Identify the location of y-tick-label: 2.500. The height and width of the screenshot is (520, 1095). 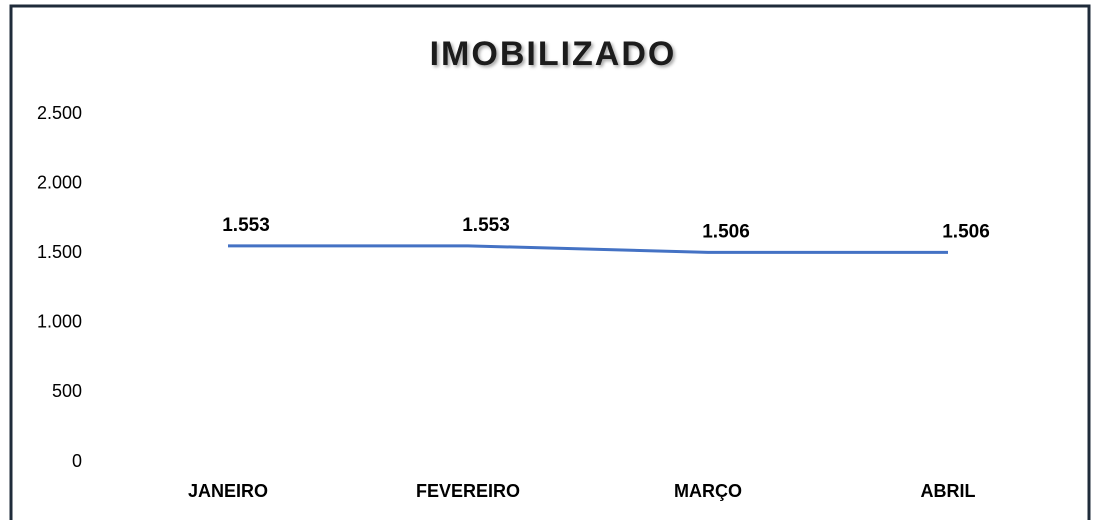
(59, 113).